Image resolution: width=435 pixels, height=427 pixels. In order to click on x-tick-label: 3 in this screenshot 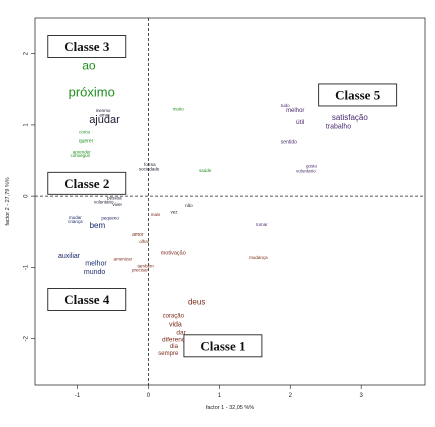, I will do `click(362, 396)`.